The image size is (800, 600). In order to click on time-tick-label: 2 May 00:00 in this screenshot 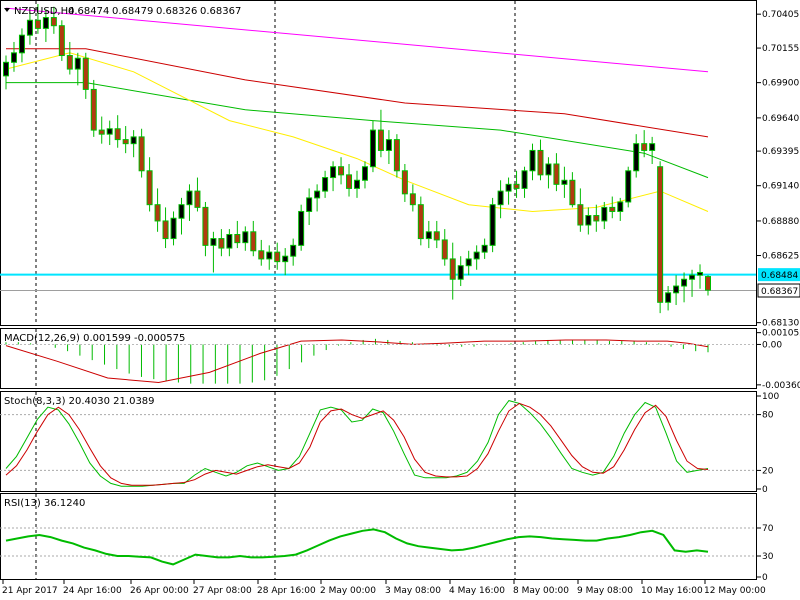, I will do `click(348, 591)`.